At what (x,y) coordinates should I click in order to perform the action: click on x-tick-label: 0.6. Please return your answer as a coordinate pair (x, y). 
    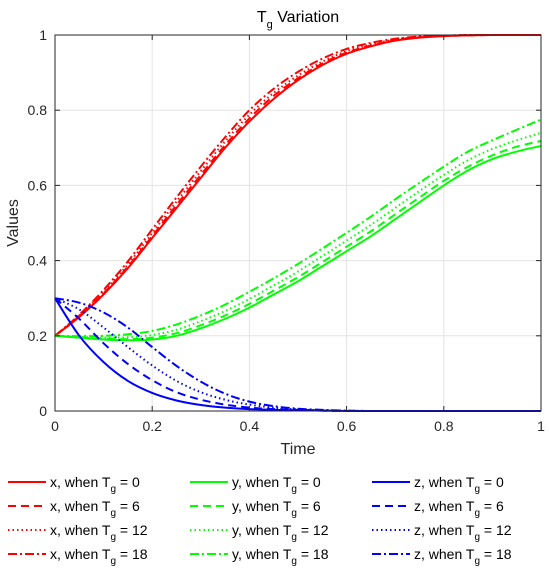
    Looking at the image, I should click on (347, 426).